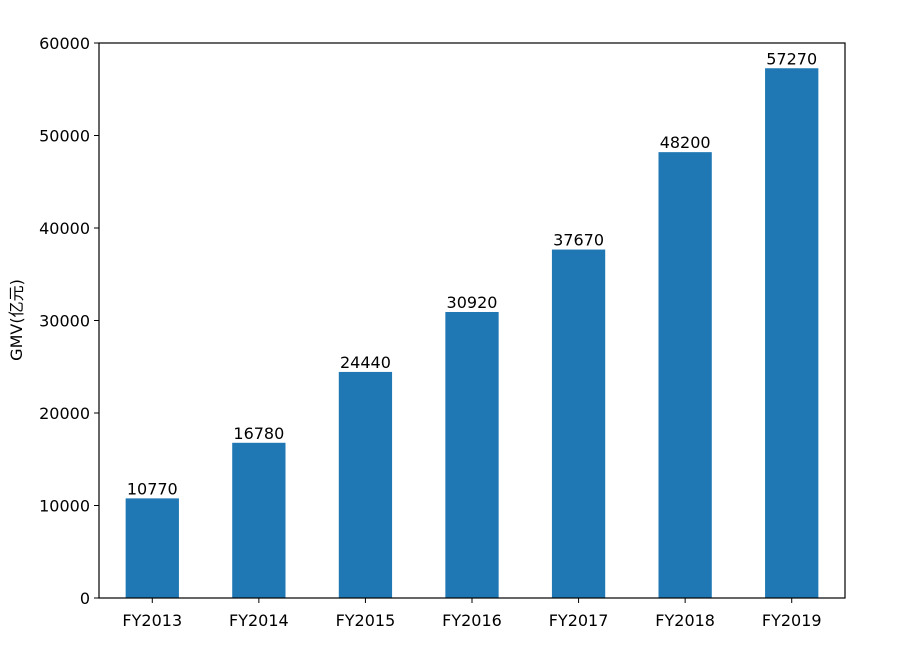  Describe the element at coordinates (152, 488) in the screenshot. I see `data-label-fy2013: 10770` at that location.